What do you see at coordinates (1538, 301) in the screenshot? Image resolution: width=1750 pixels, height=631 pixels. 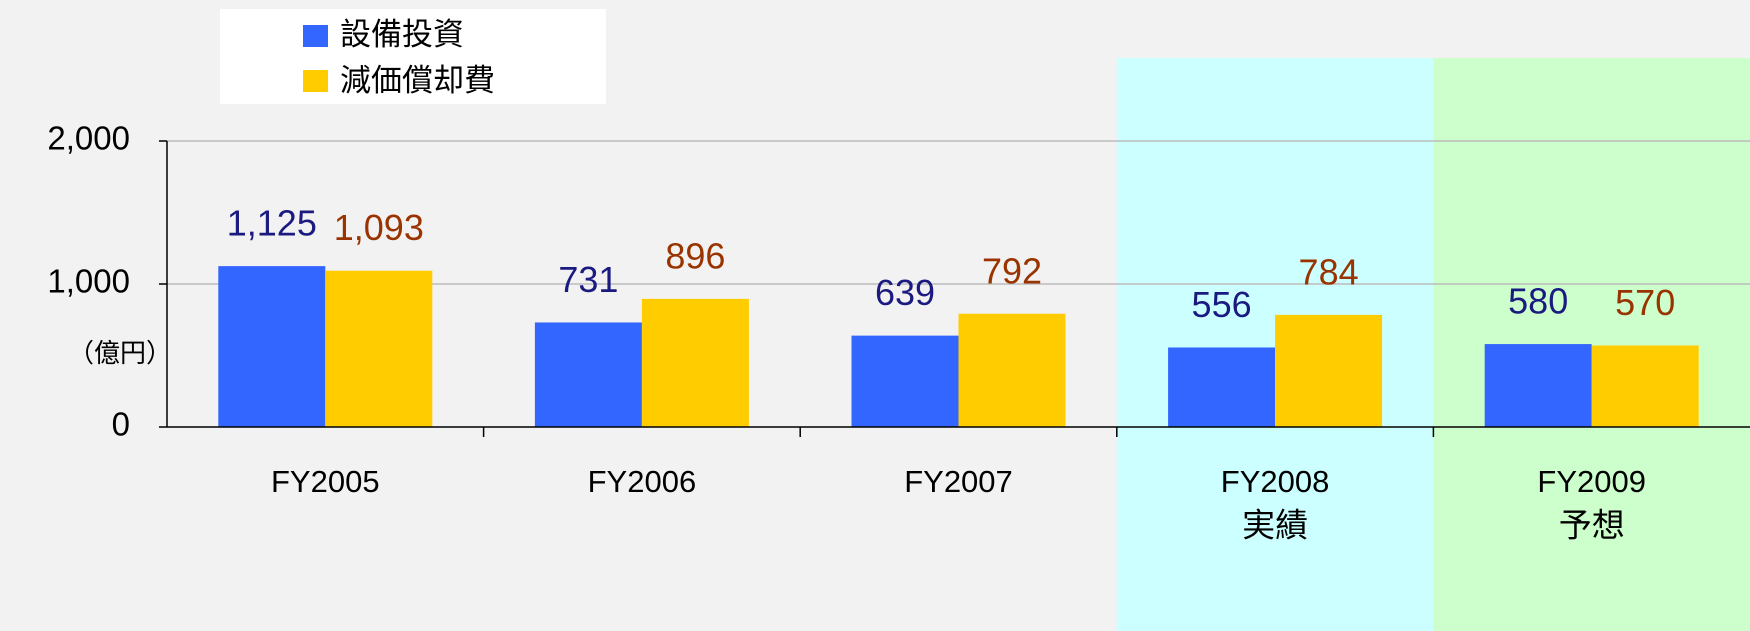 I see `value-label: 580` at bounding box center [1538, 301].